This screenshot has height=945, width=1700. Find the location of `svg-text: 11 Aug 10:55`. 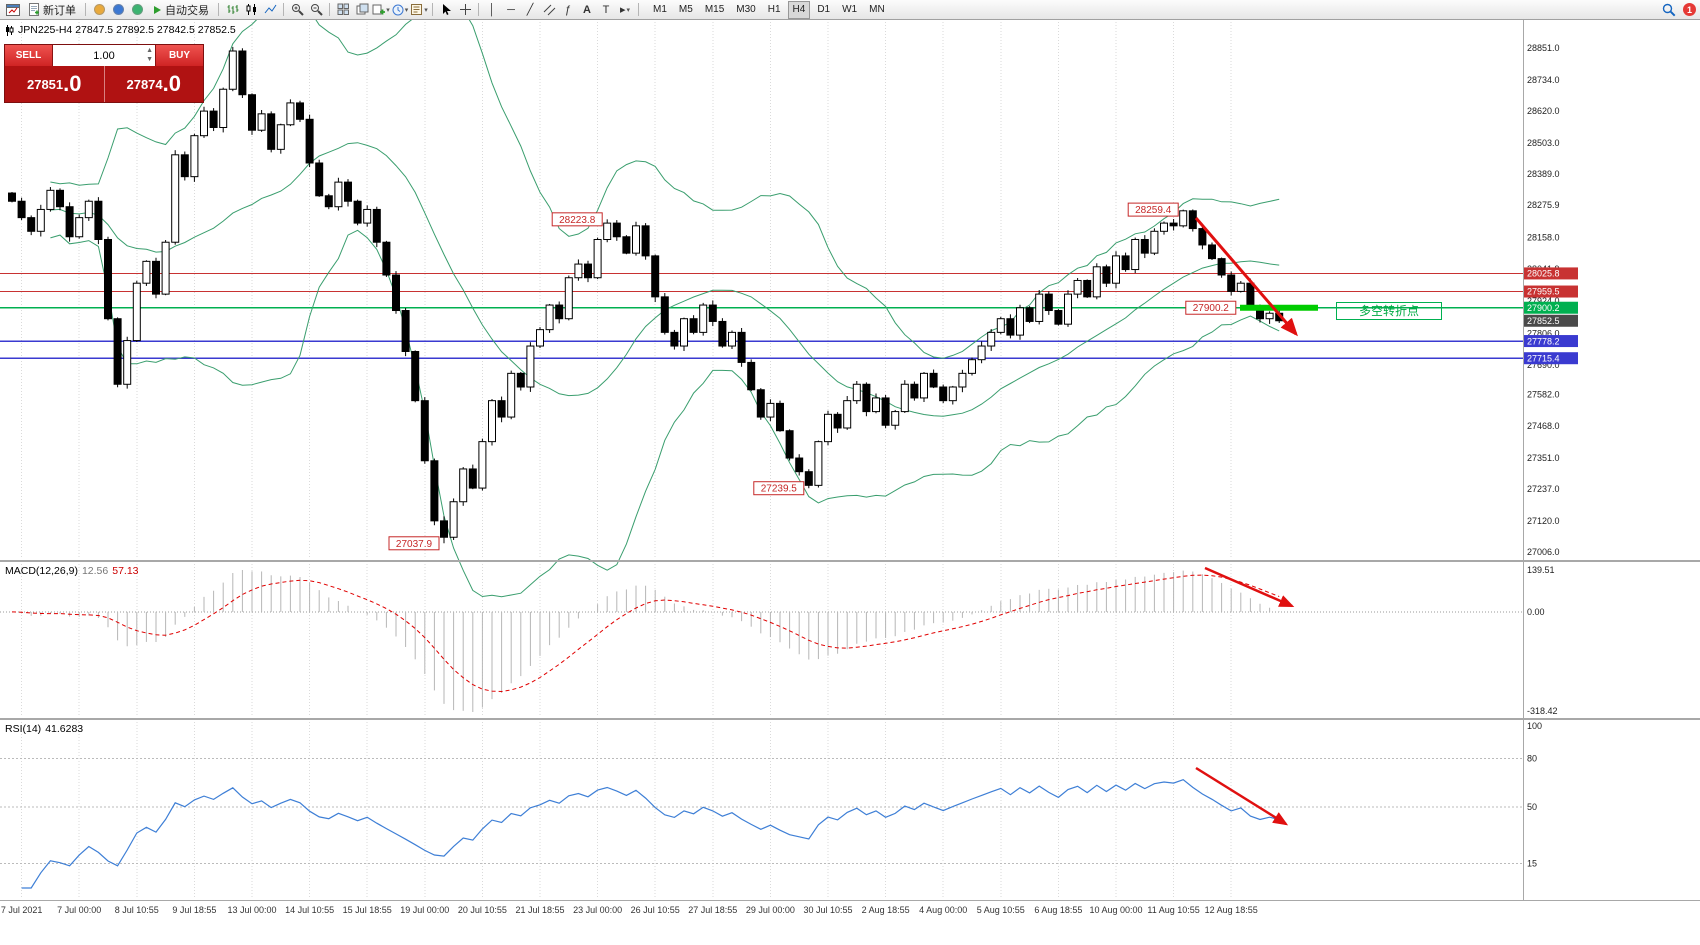

svg-text: 11 Aug 10:55 is located at coordinates (1173, 910).